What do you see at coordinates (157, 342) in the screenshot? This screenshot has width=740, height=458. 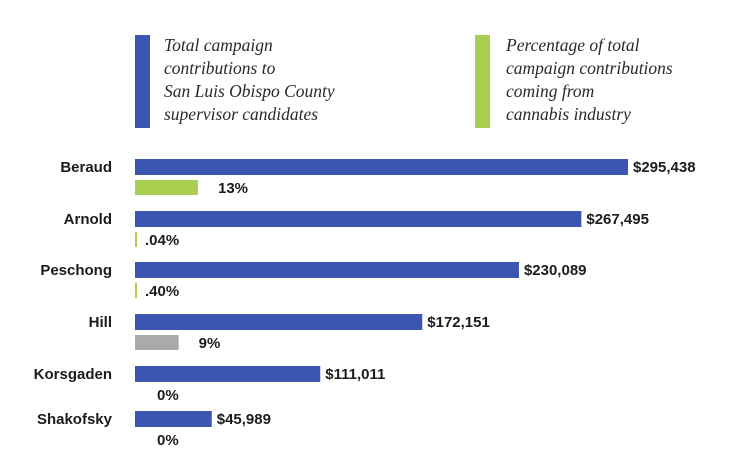 I see `percent-bar-hill` at bounding box center [157, 342].